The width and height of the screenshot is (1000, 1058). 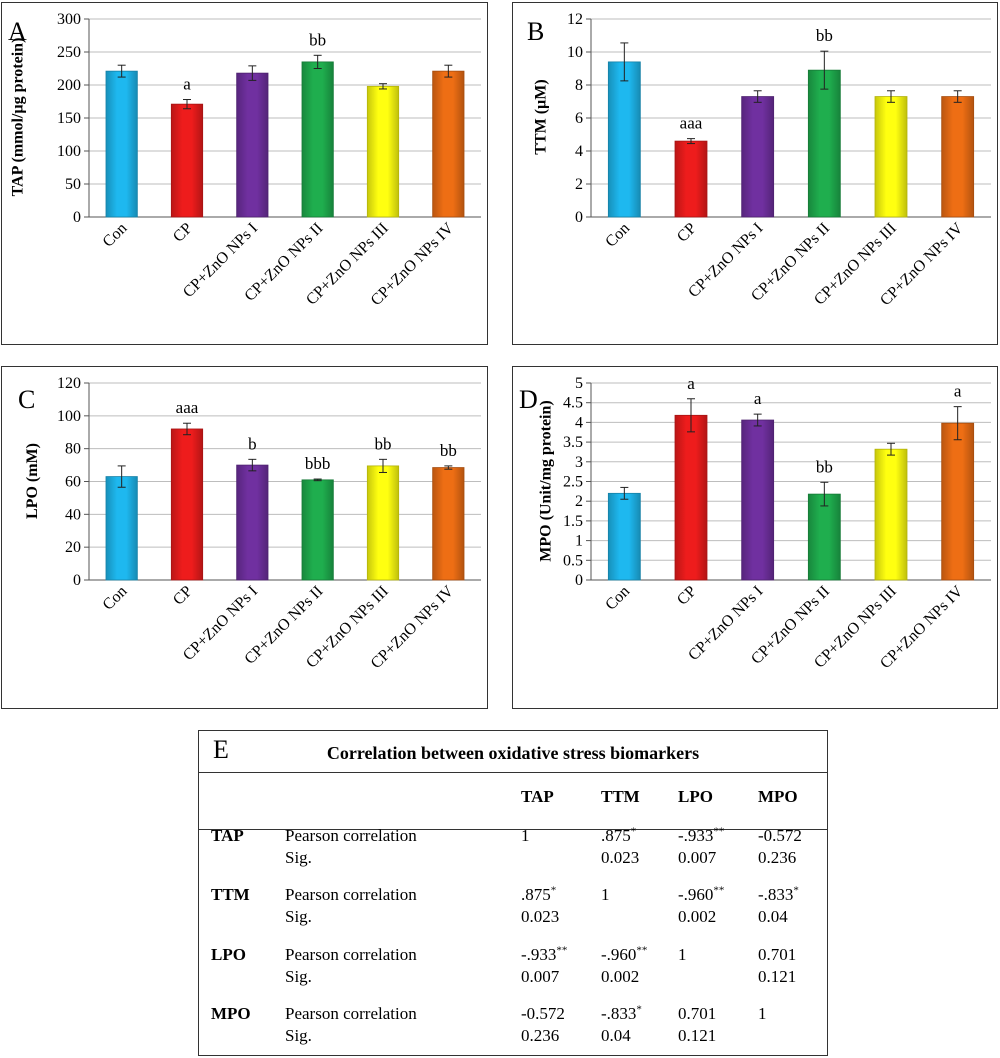 I want to click on y-tick-label: 120, so click(x=69, y=383).